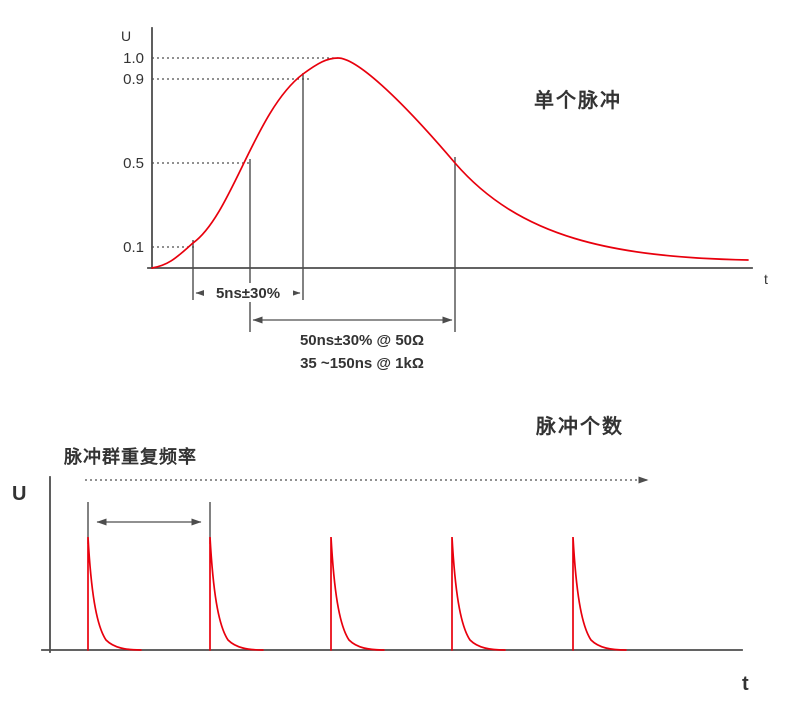  Describe the element at coordinates (362, 340) in the screenshot. I see `pulse-width-label-50ohm: 50ns±30% @ 50Ω` at that location.